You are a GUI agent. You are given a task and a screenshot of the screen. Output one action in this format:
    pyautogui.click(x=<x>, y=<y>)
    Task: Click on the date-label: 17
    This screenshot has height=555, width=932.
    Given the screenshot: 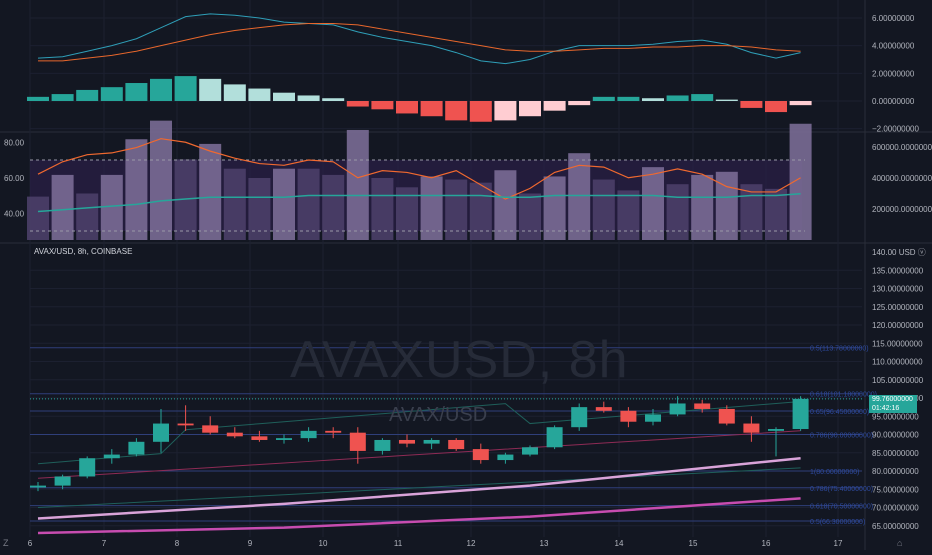 What is the action you would take?
    pyautogui.click(x=838, y=543)
    